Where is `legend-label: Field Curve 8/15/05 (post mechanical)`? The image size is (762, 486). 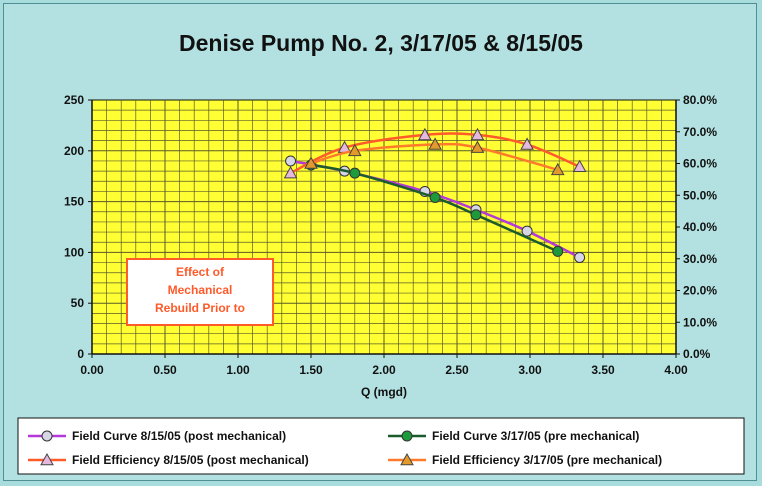 legend-label: Field Curve 8/15/05 (post mechanical) is located at coordinates (179, 436).